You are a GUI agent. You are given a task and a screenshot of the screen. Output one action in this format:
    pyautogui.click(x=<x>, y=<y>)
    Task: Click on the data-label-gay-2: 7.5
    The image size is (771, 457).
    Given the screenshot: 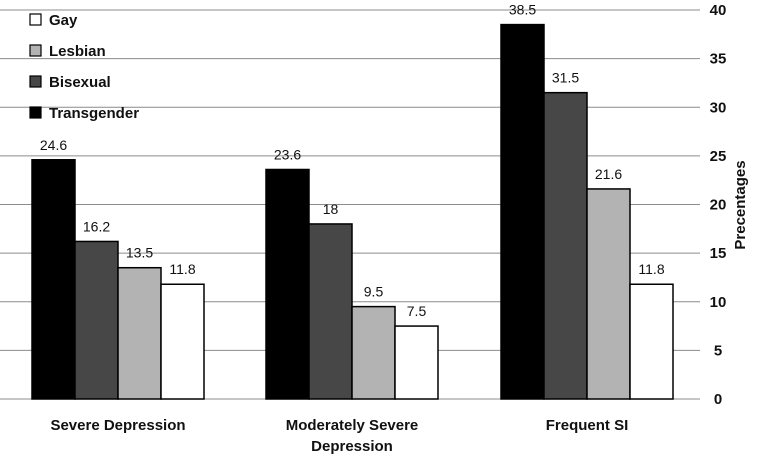 What is the action you would take?
    pyautogui.click(x=417, y=311)
    